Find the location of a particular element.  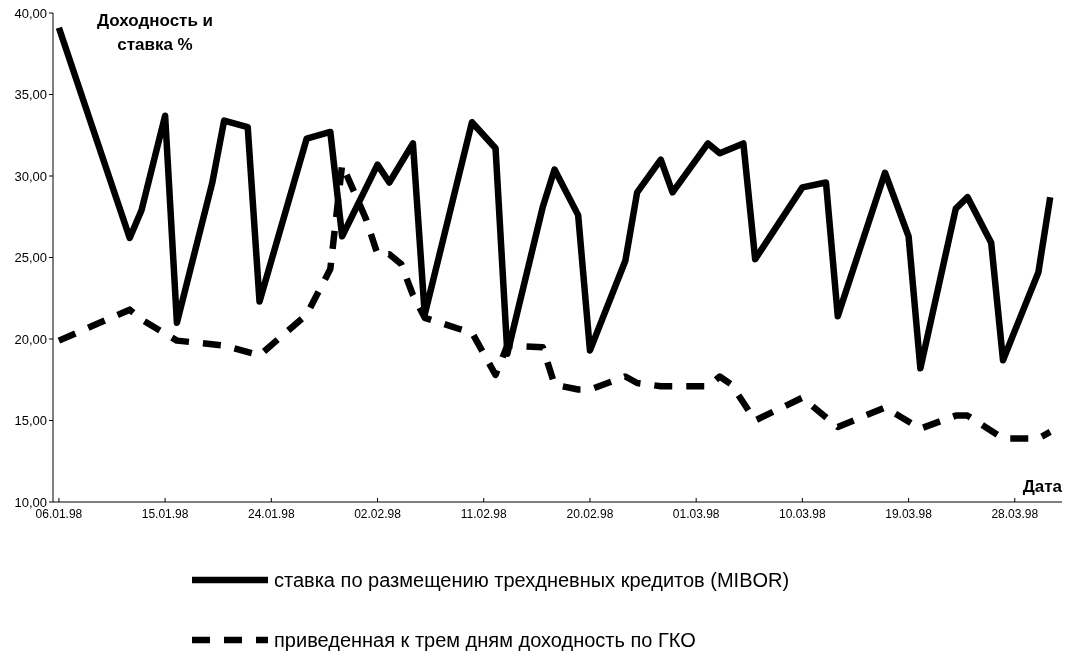

x-tick-label: 01.03.98 is located at coordinates (696, 514).